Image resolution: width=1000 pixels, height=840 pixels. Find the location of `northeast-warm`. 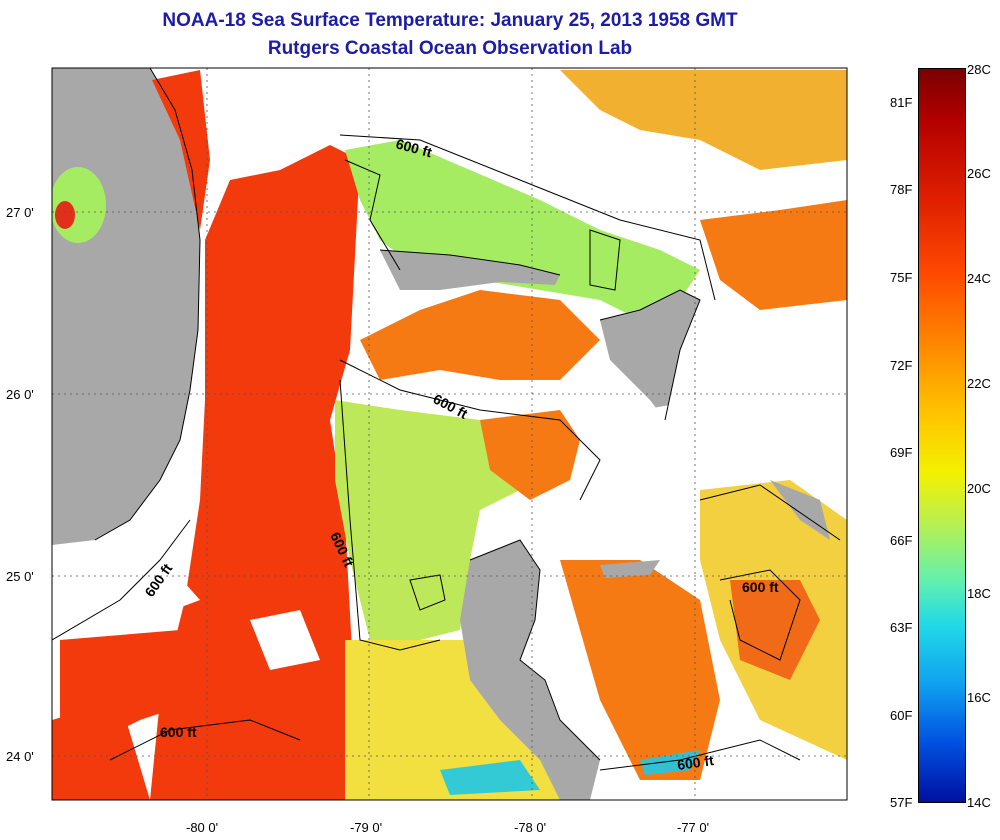

northeast-warm is located at coordinates (703, 120).